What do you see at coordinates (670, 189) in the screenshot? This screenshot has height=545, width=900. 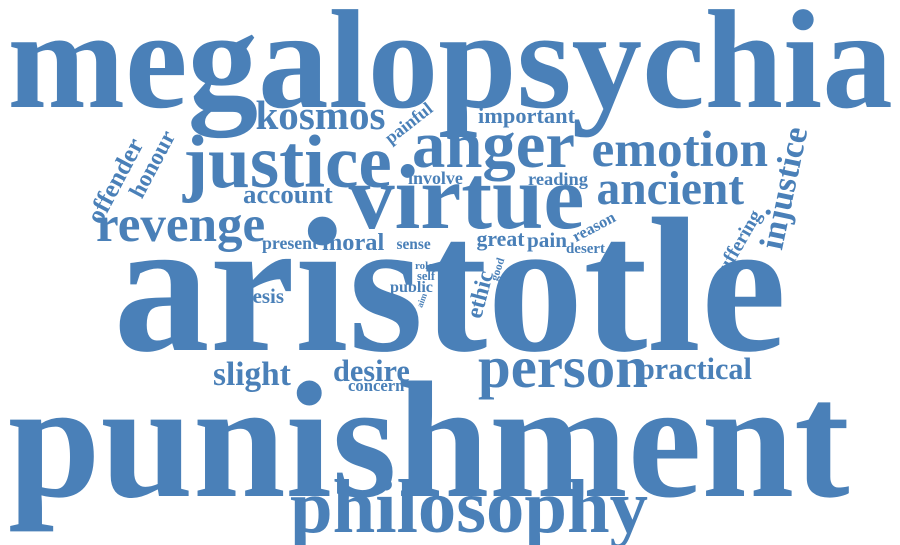 I see `word-ancient: ancient` at bounding box center [670, 189].